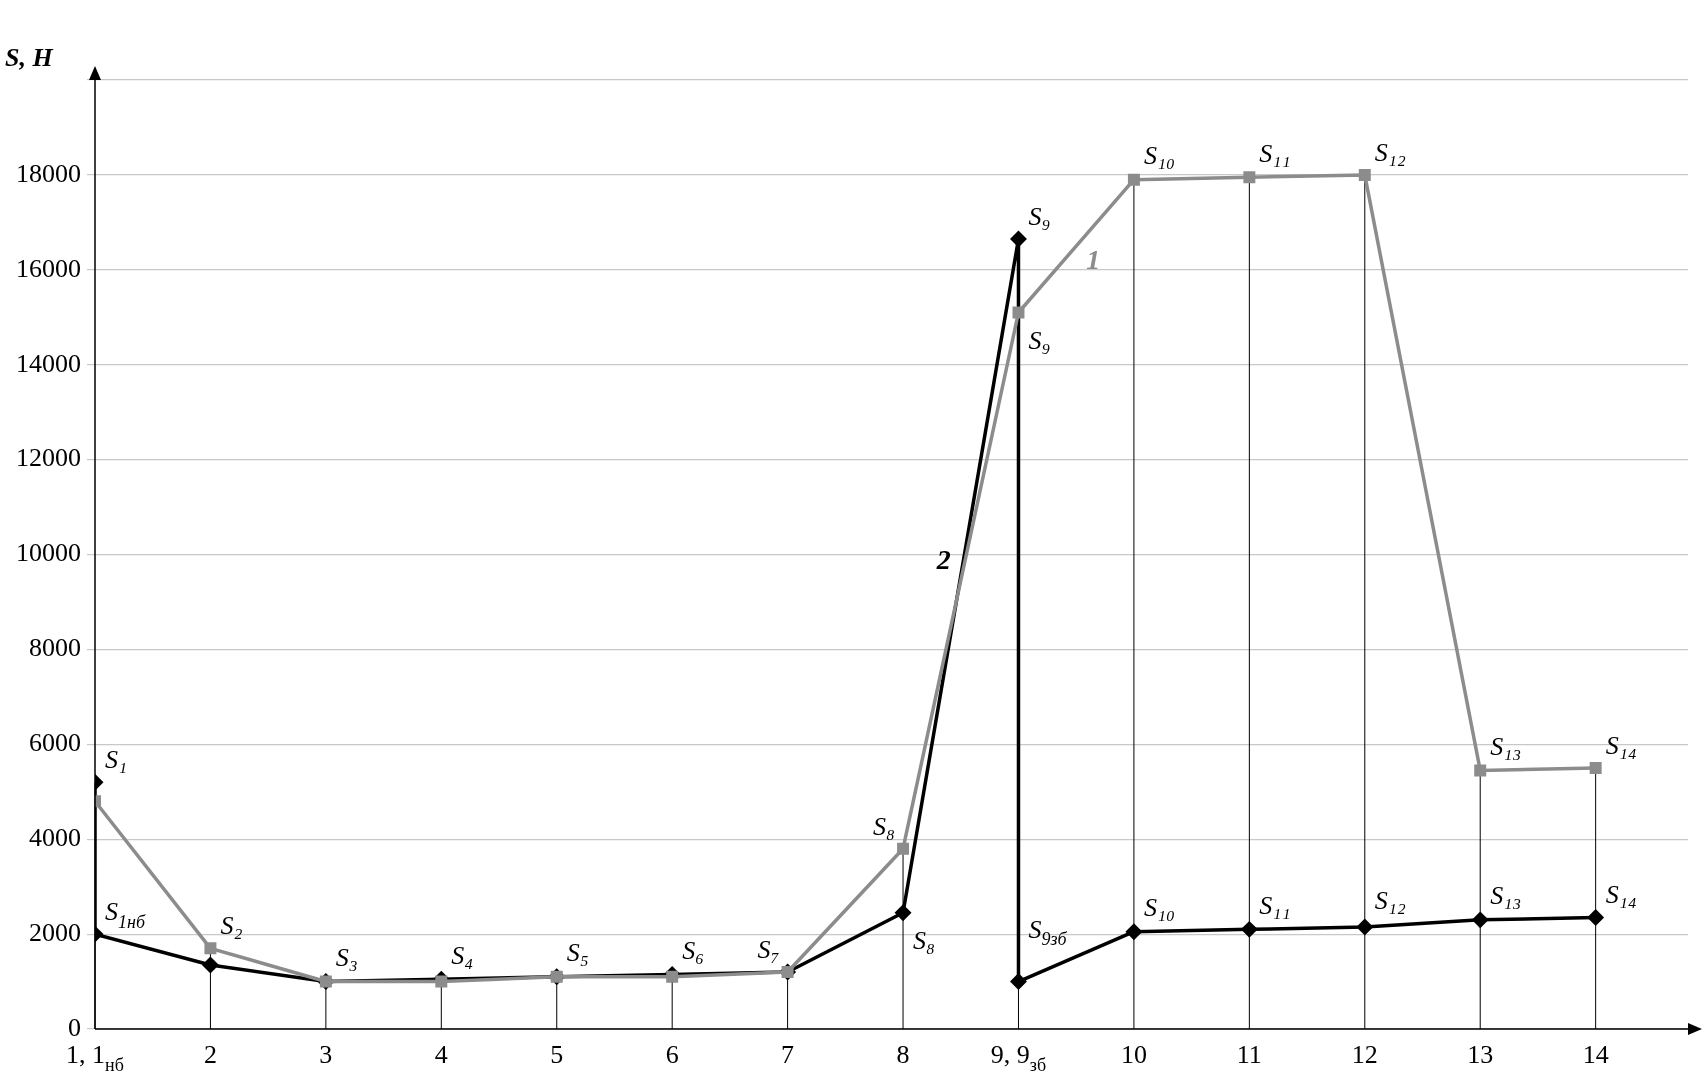  Describe the element at coordinates (326, 1054) in the screenshot. I see `x-tick-label: 3` at that location.